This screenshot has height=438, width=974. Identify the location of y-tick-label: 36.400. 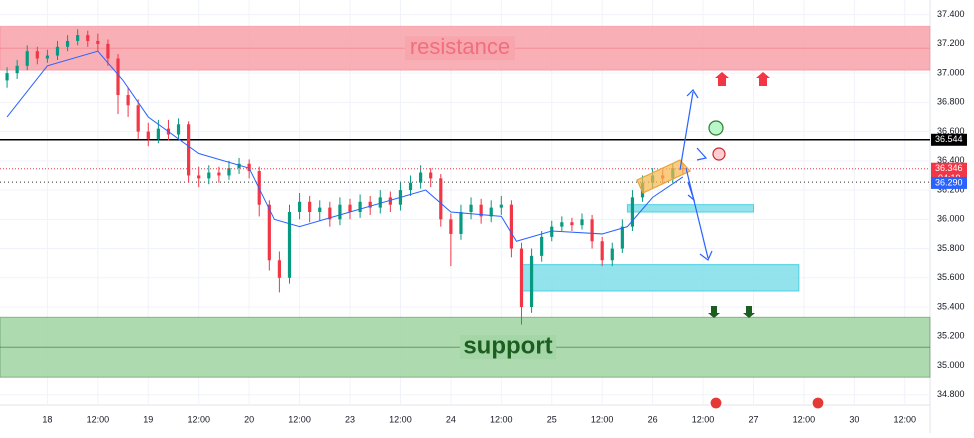
(951, 160).